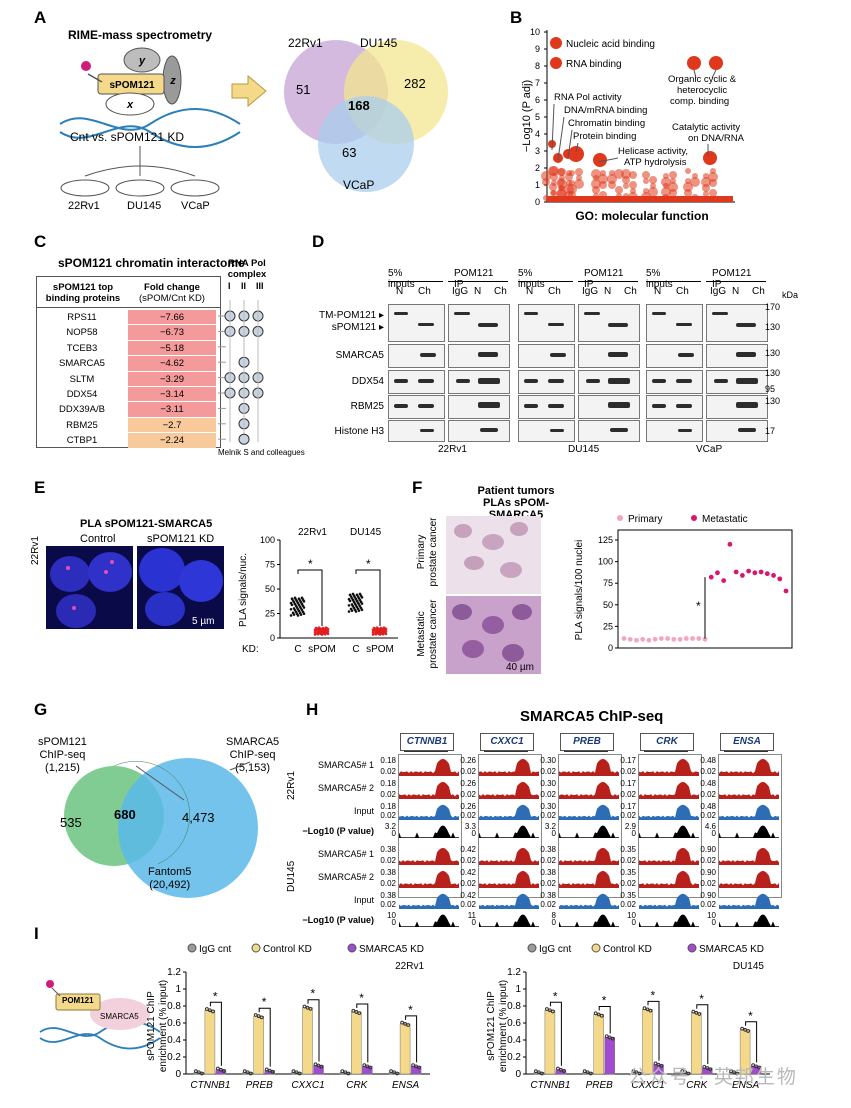 This screenshot has width=851, height=1108. Describe the element at coordinates (507, 742) in the screenshot. I see `h-gene-box: CXXC1` at that location.